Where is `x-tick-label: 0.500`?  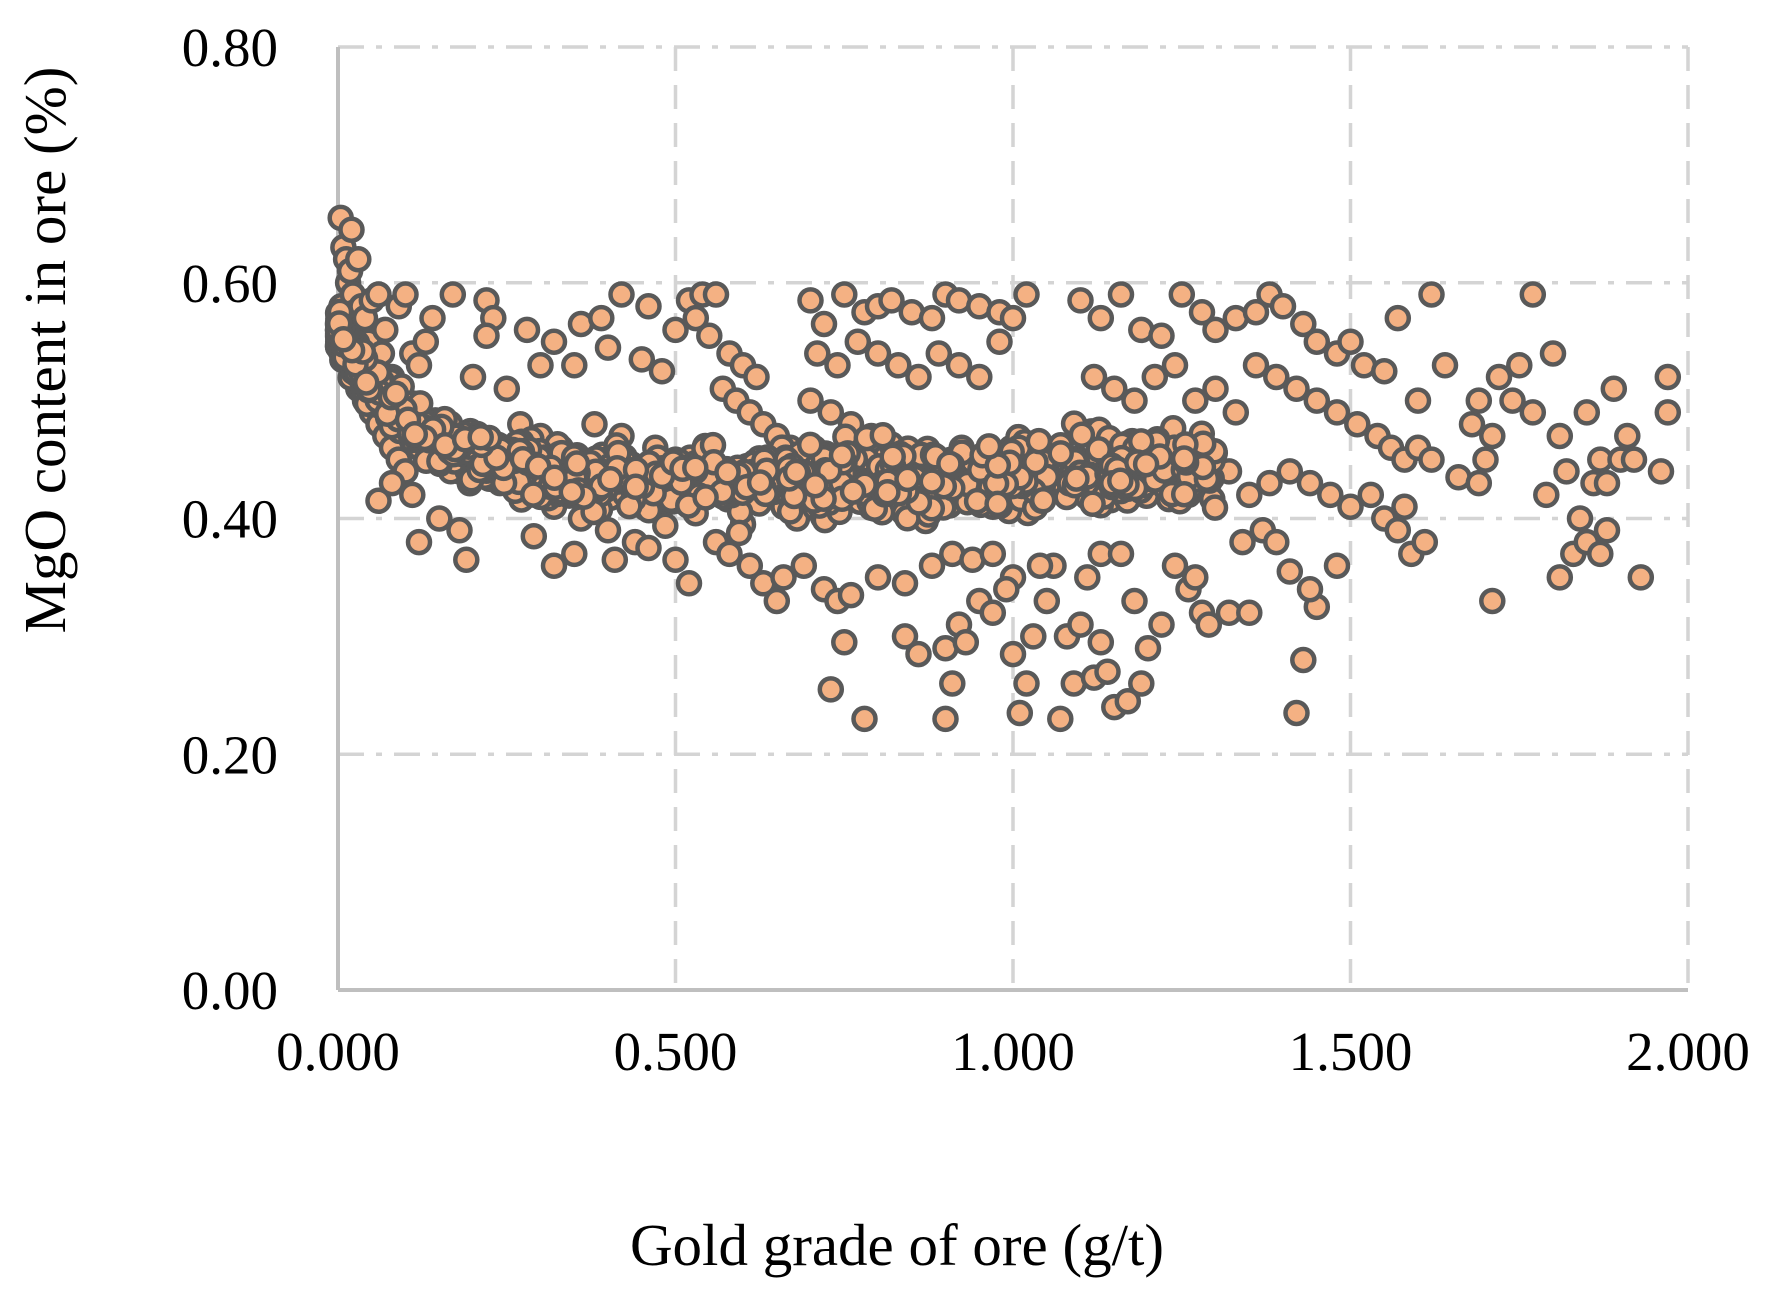 x-tick-label: 0.500 is located at coordinates (676, 1051).